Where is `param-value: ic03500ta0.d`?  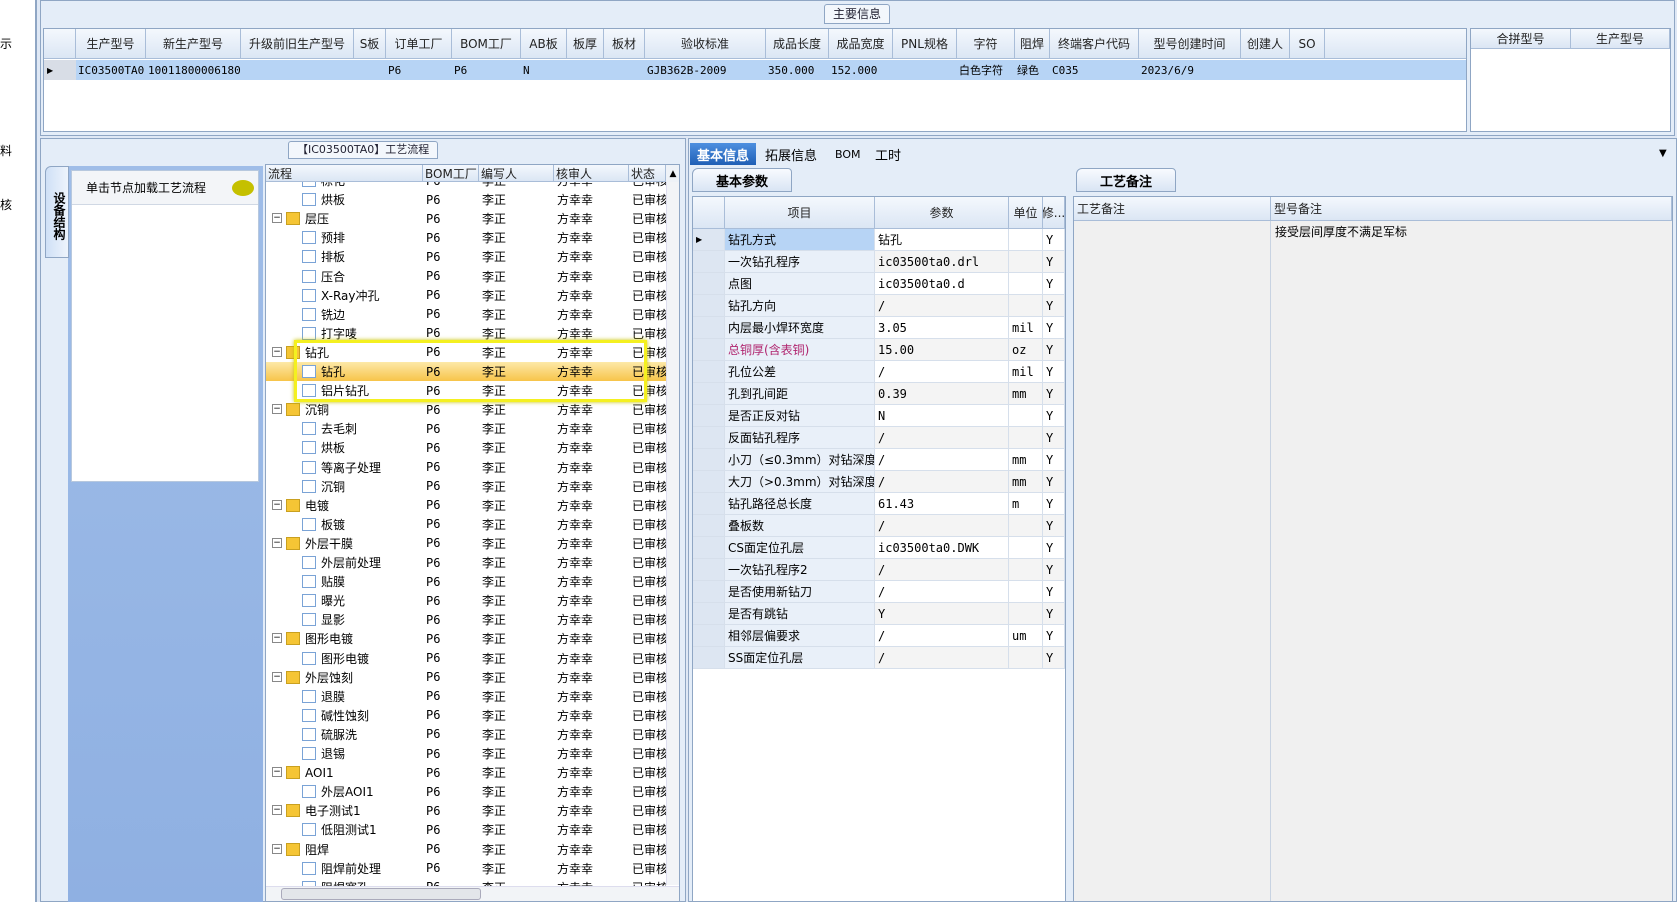
param-value: ic03500ta0.d is located at coordinates (942, 284).